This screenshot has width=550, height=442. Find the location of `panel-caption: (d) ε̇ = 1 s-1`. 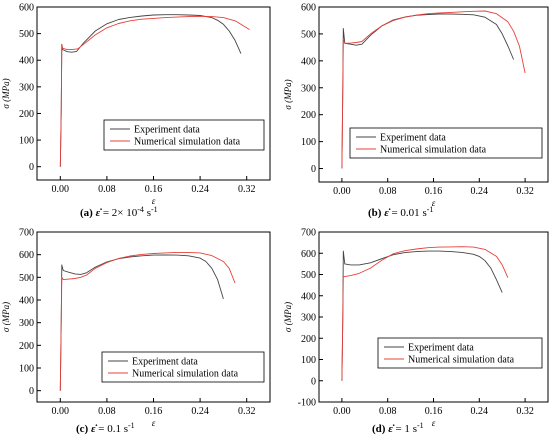

panel-caption: (d) ε̇ = 1 s-1 is located at coordinates (398, 428).